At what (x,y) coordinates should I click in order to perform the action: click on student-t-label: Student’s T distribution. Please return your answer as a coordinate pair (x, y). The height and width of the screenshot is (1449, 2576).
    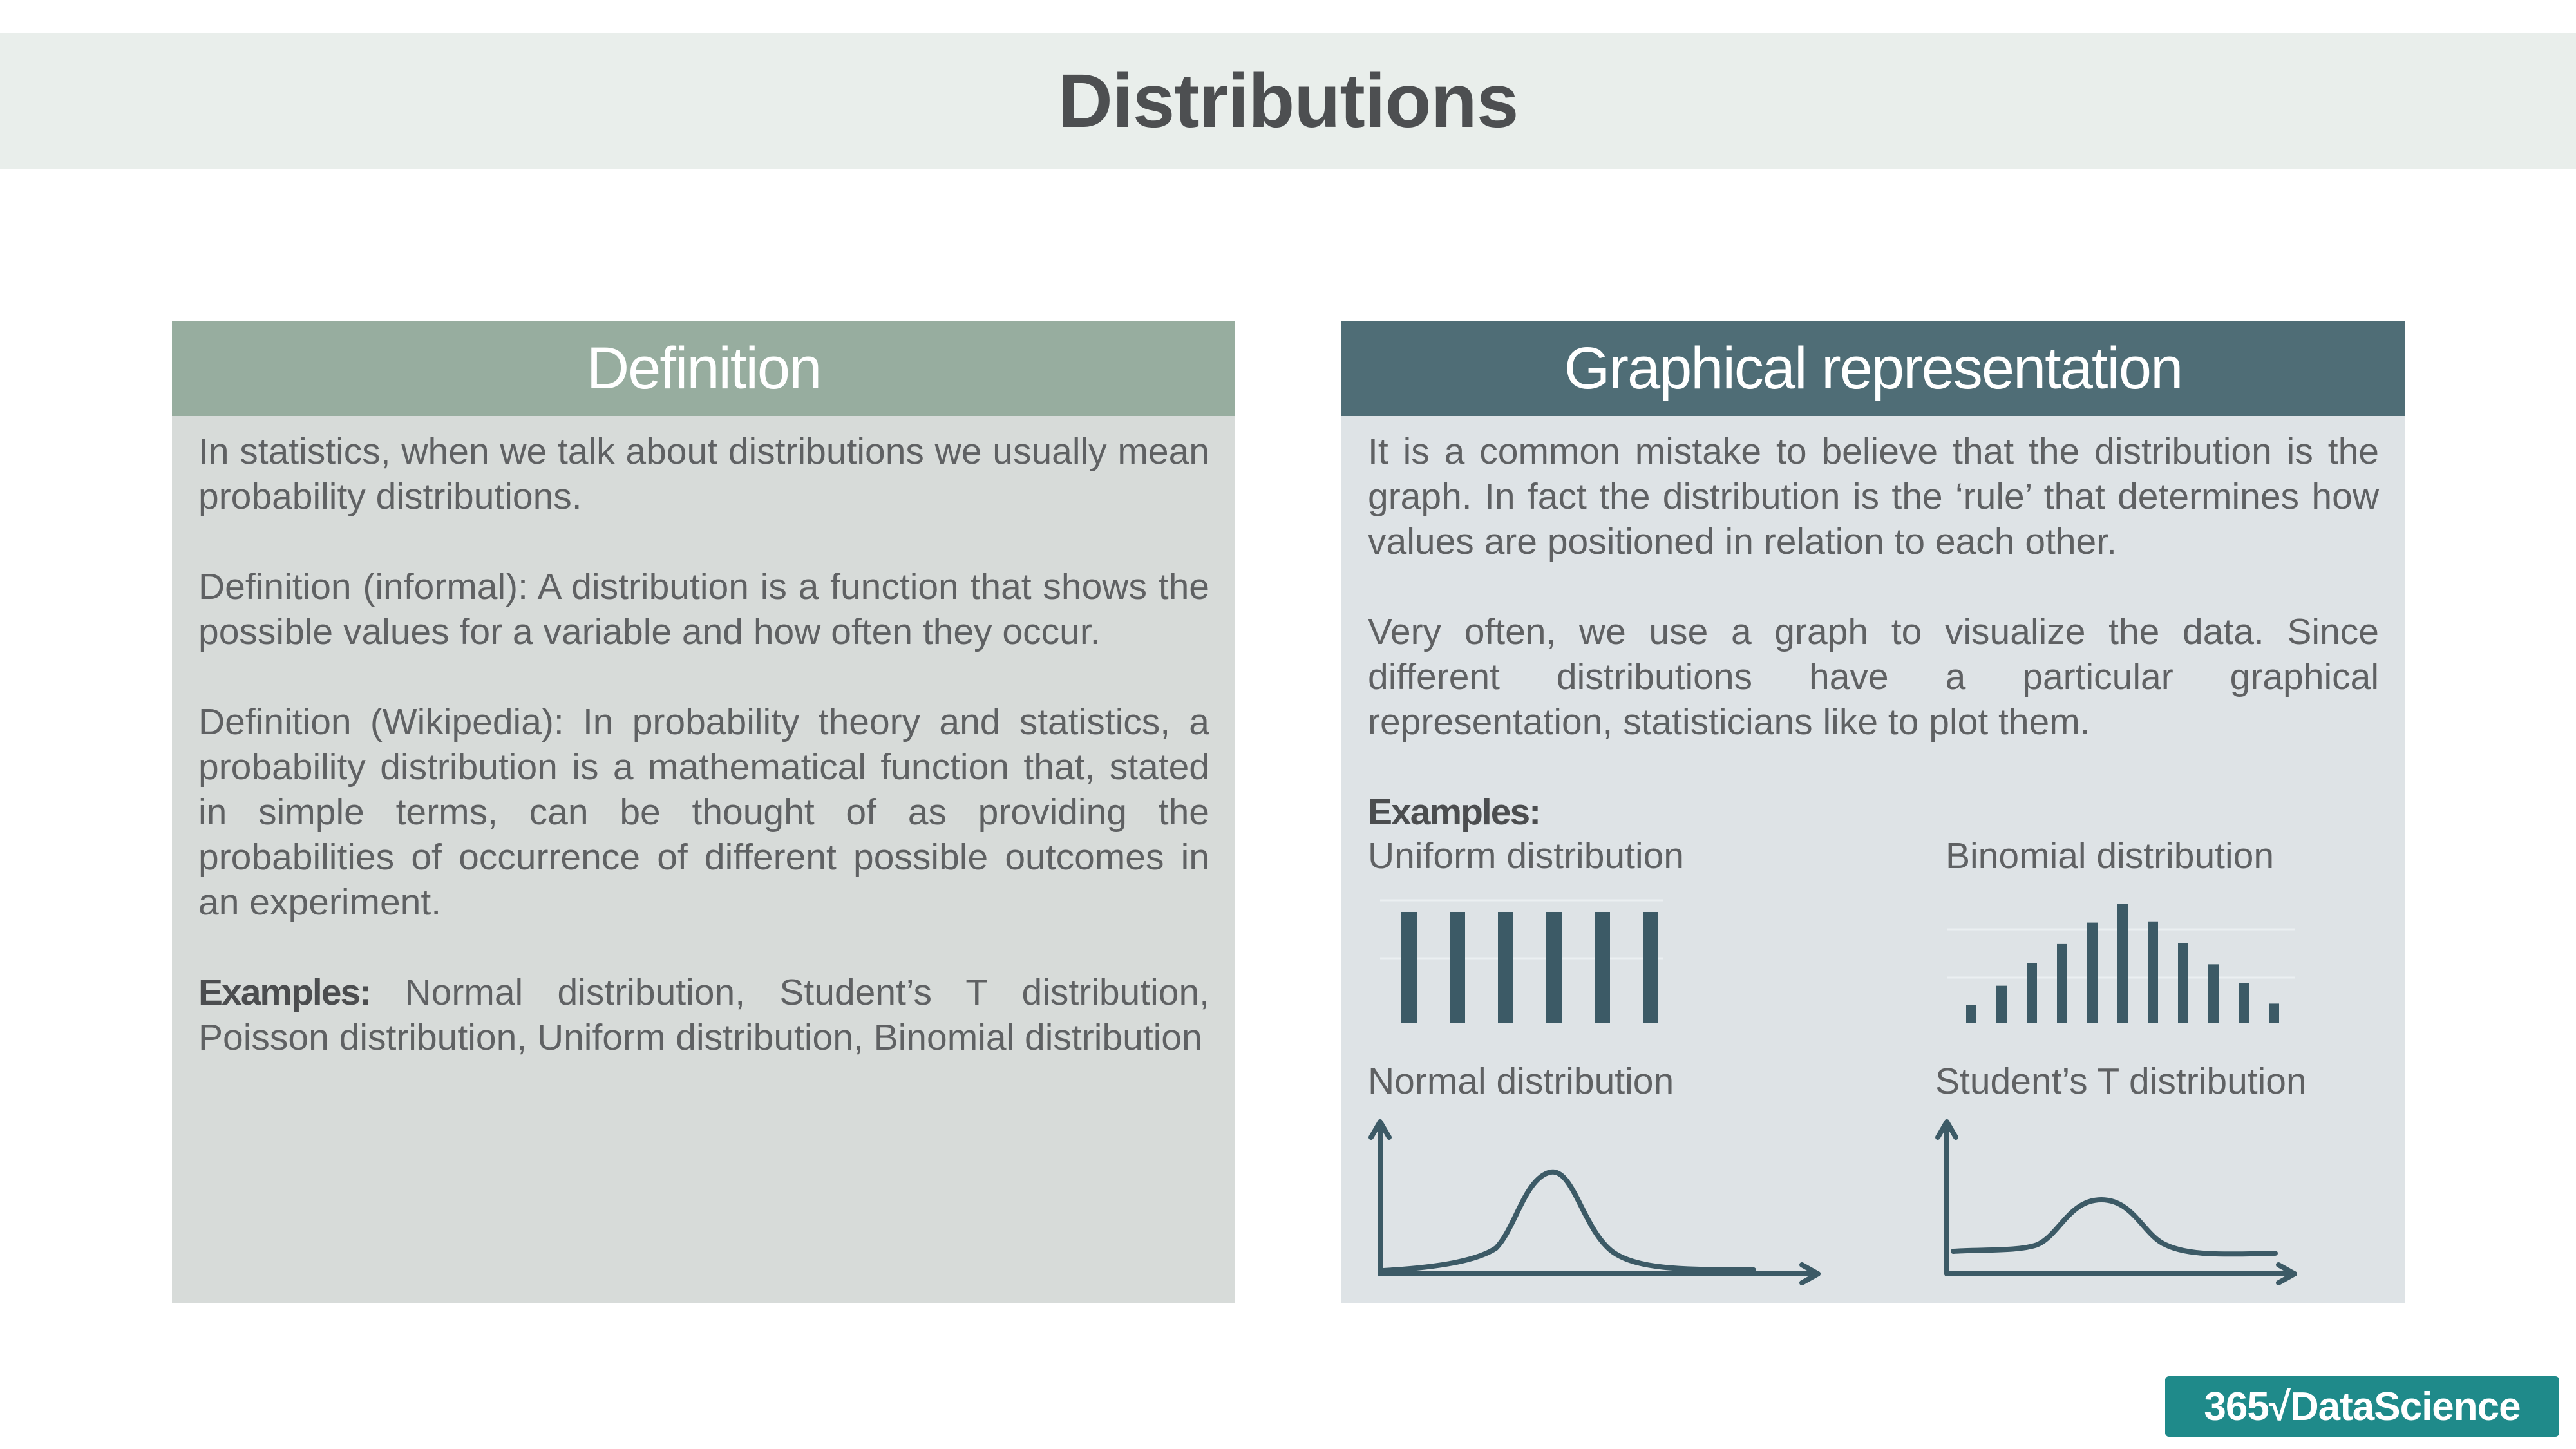
    Looking at the image, I should click on (2121, 1081).